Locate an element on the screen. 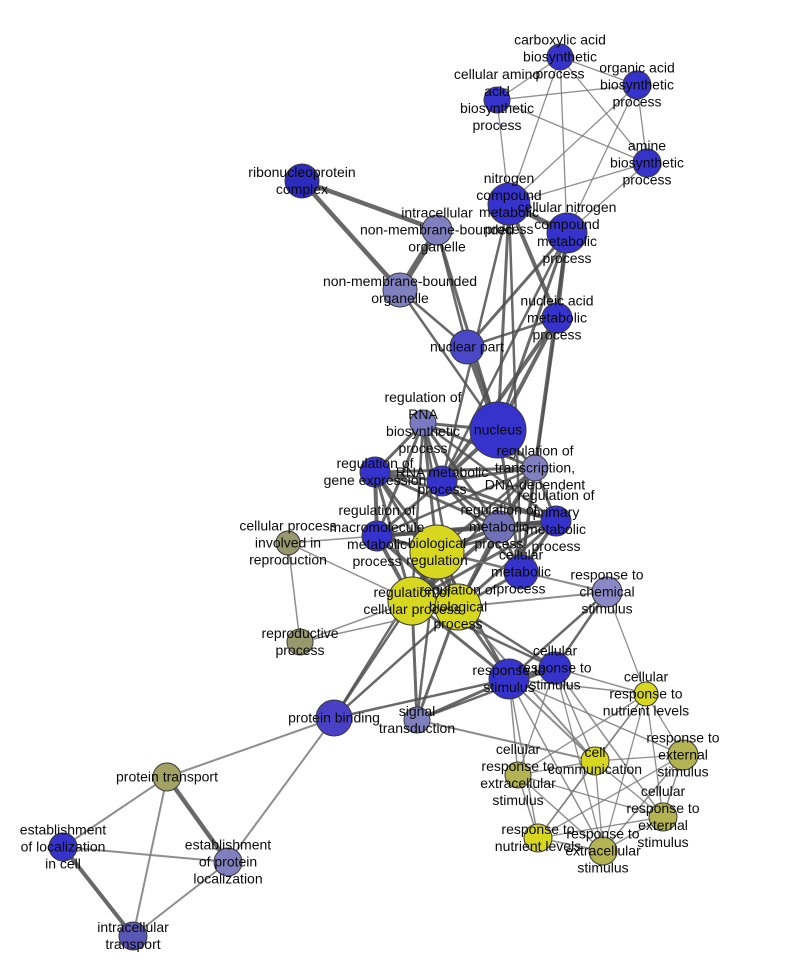 The image size is (786, 971). graph-node-amine-biosynthetic-process is located at coordinates (647, 163).